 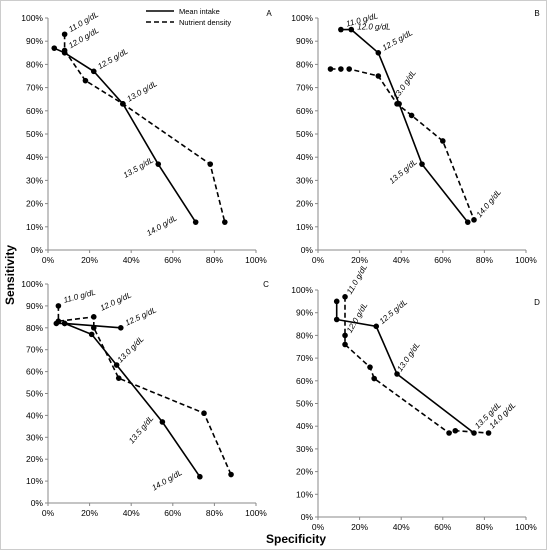 What do you see at coordinates (537, 302) in the screenshot?
I see `panel-letter: D` at bounding box center [537, 302].